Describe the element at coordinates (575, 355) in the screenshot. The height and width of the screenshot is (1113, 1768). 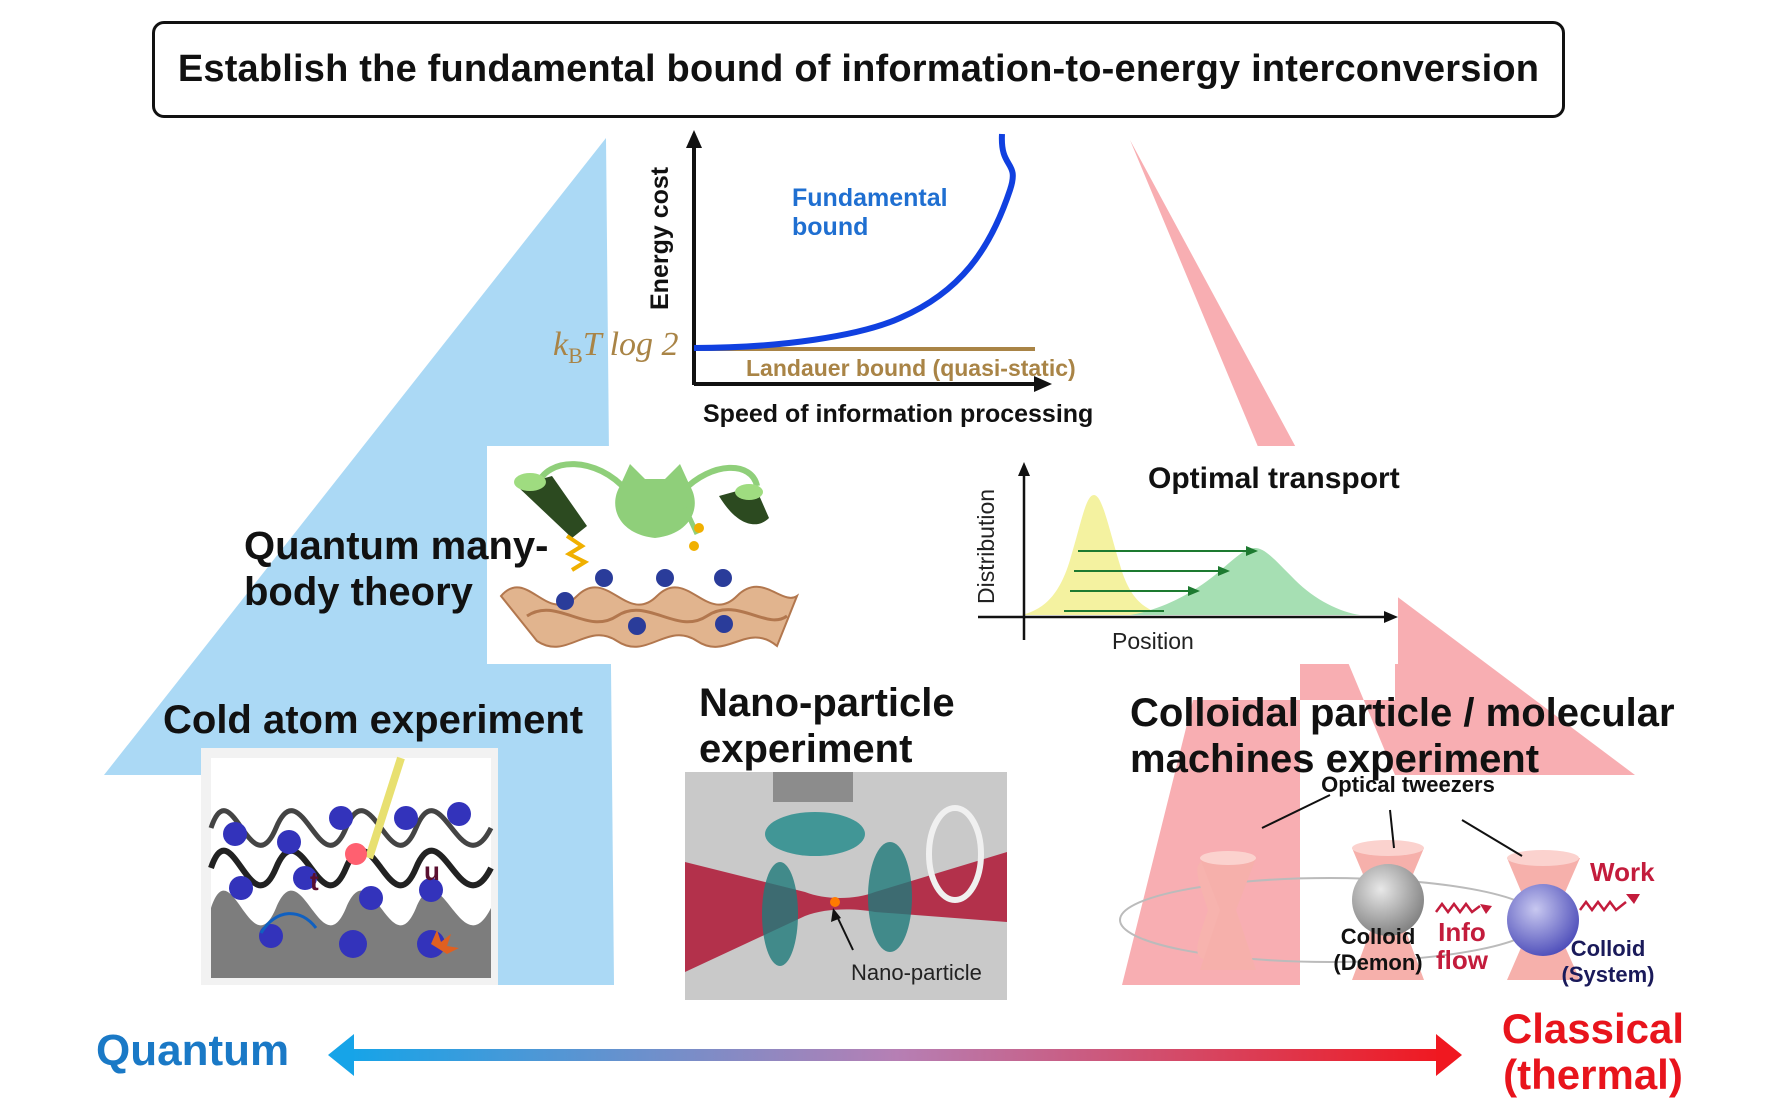
I see `kbt-sub: B` at that location.